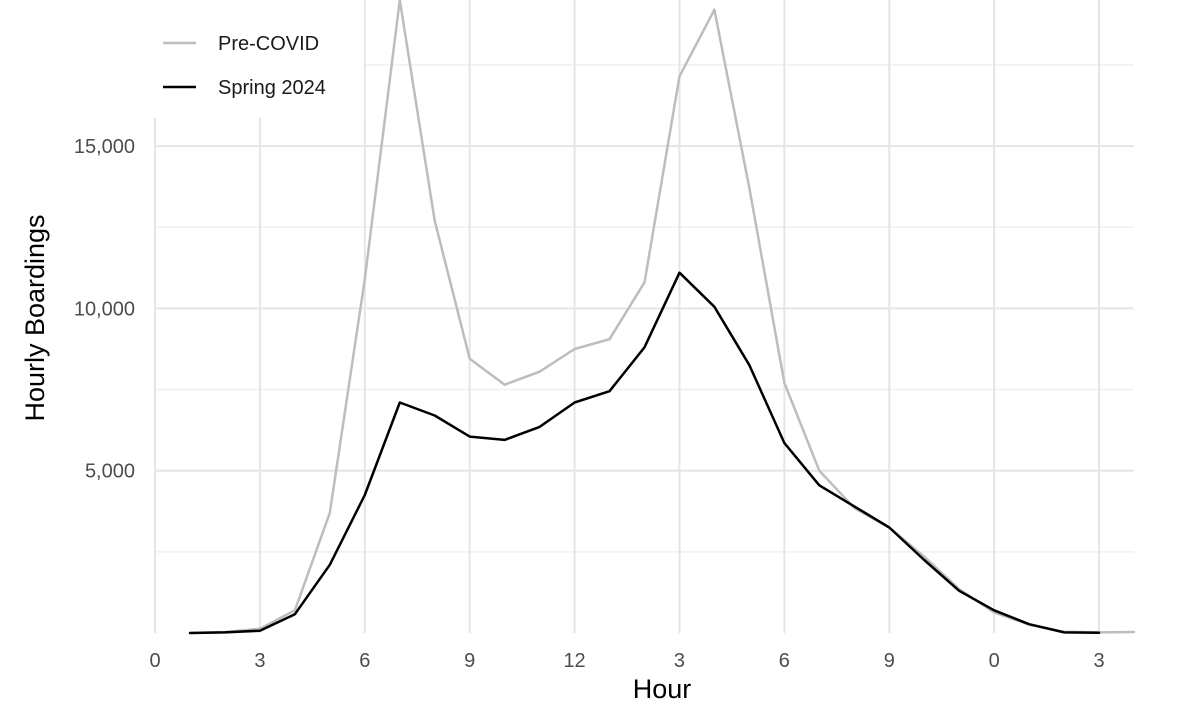 Image resolution: width=1183 pixels, height=712 pixels. I want to click on y-tick-label: 10,000, so click(104, 309).